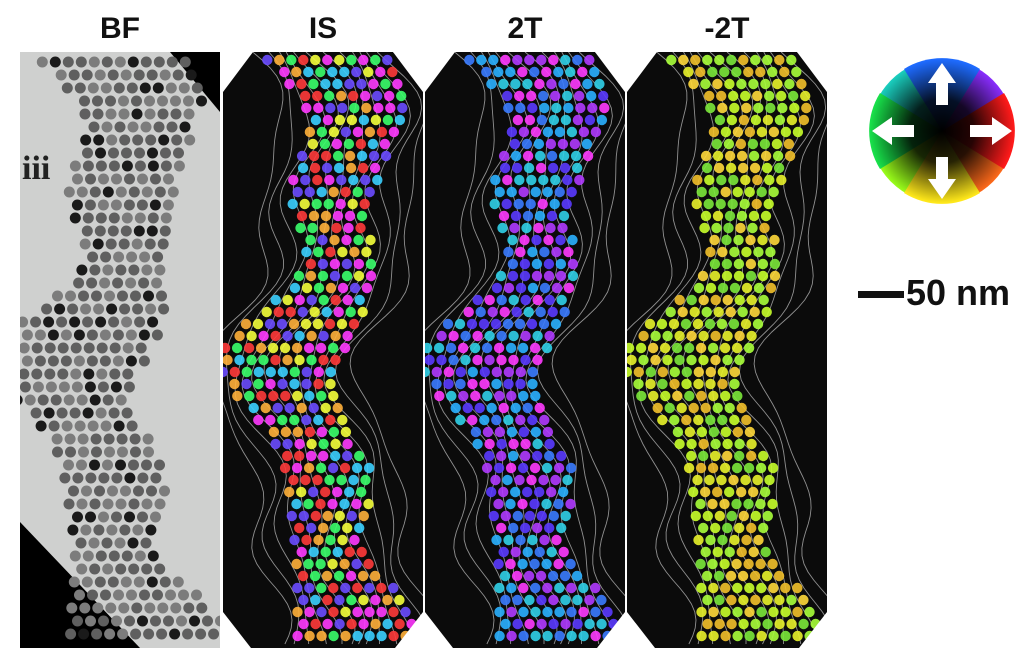 Image resolution: width=1035 pixels, height=664 pixels. What do you see at coordinates (958, 292) in the screenshot?
I see `scale-bar-label: 50 nm` at bounding box center [958, 292].